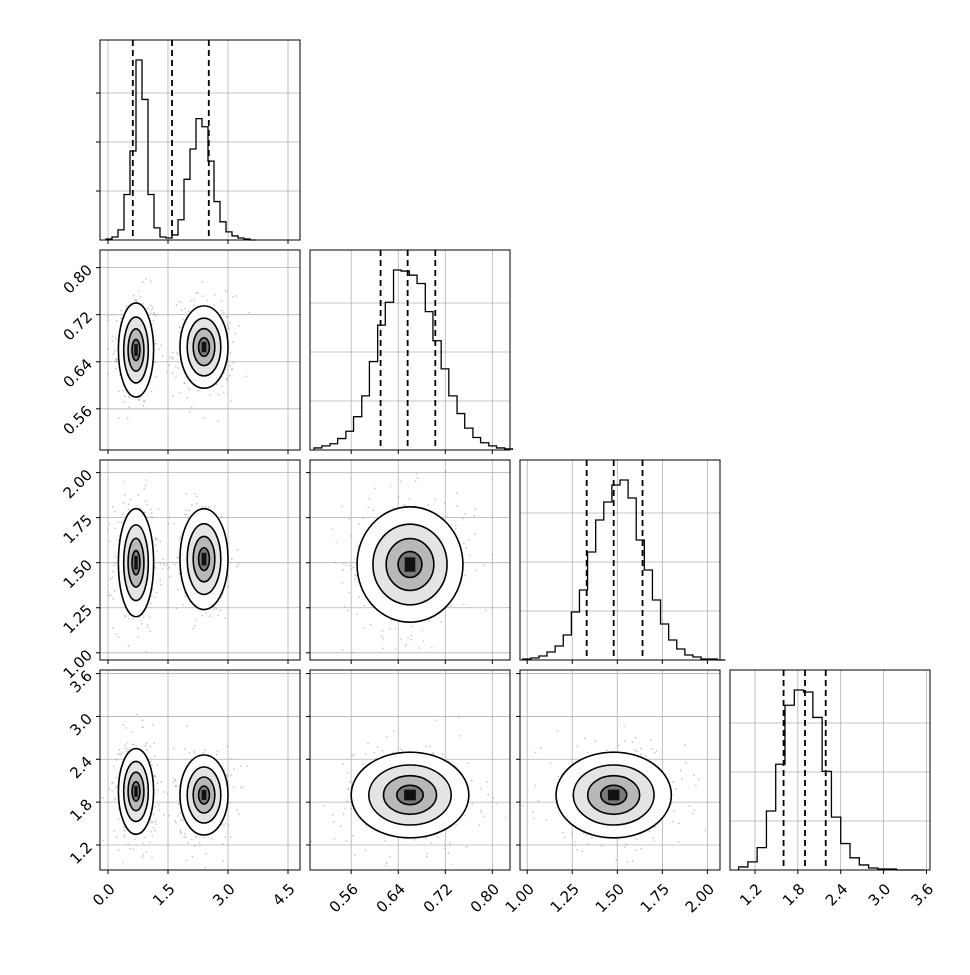 This screenshot has width=970, height=975. I want to click on x-tick-label: 1.00, so click(520, 898).